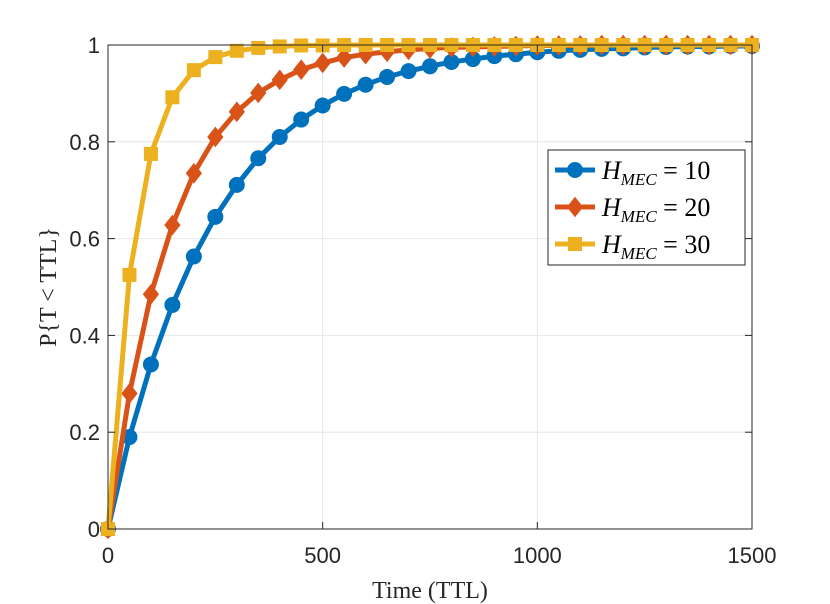 Image resolution: width=830 pixels, height=604 pixels. I want to click on legend-label: HMEC = 20, so click(655, 209).